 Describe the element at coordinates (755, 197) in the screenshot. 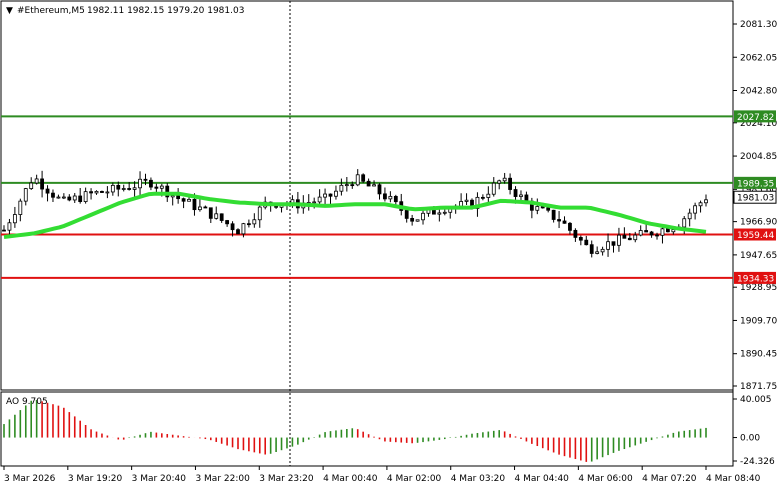

I see `current-price-tag` at that location.